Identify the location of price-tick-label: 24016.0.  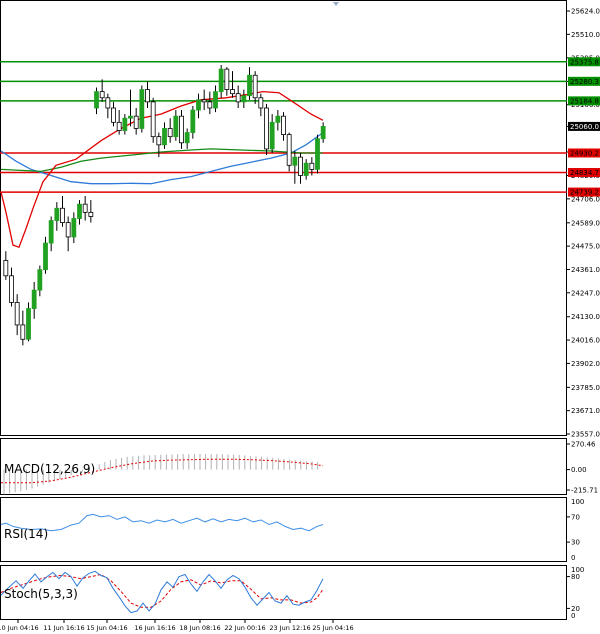
(585, 341).